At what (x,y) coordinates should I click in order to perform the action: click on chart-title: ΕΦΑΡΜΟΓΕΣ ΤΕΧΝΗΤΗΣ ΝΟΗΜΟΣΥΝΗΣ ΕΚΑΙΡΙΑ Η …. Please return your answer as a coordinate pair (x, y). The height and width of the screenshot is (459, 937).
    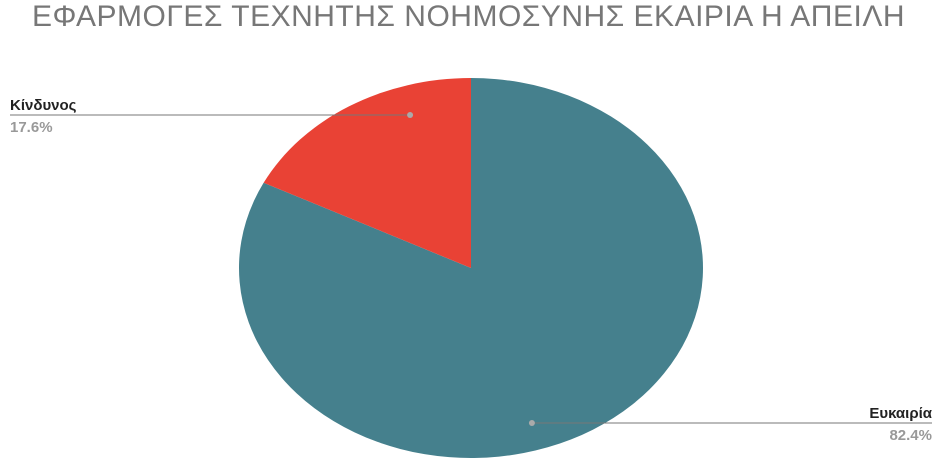
    Looking at the image, I should click on (468, 16).